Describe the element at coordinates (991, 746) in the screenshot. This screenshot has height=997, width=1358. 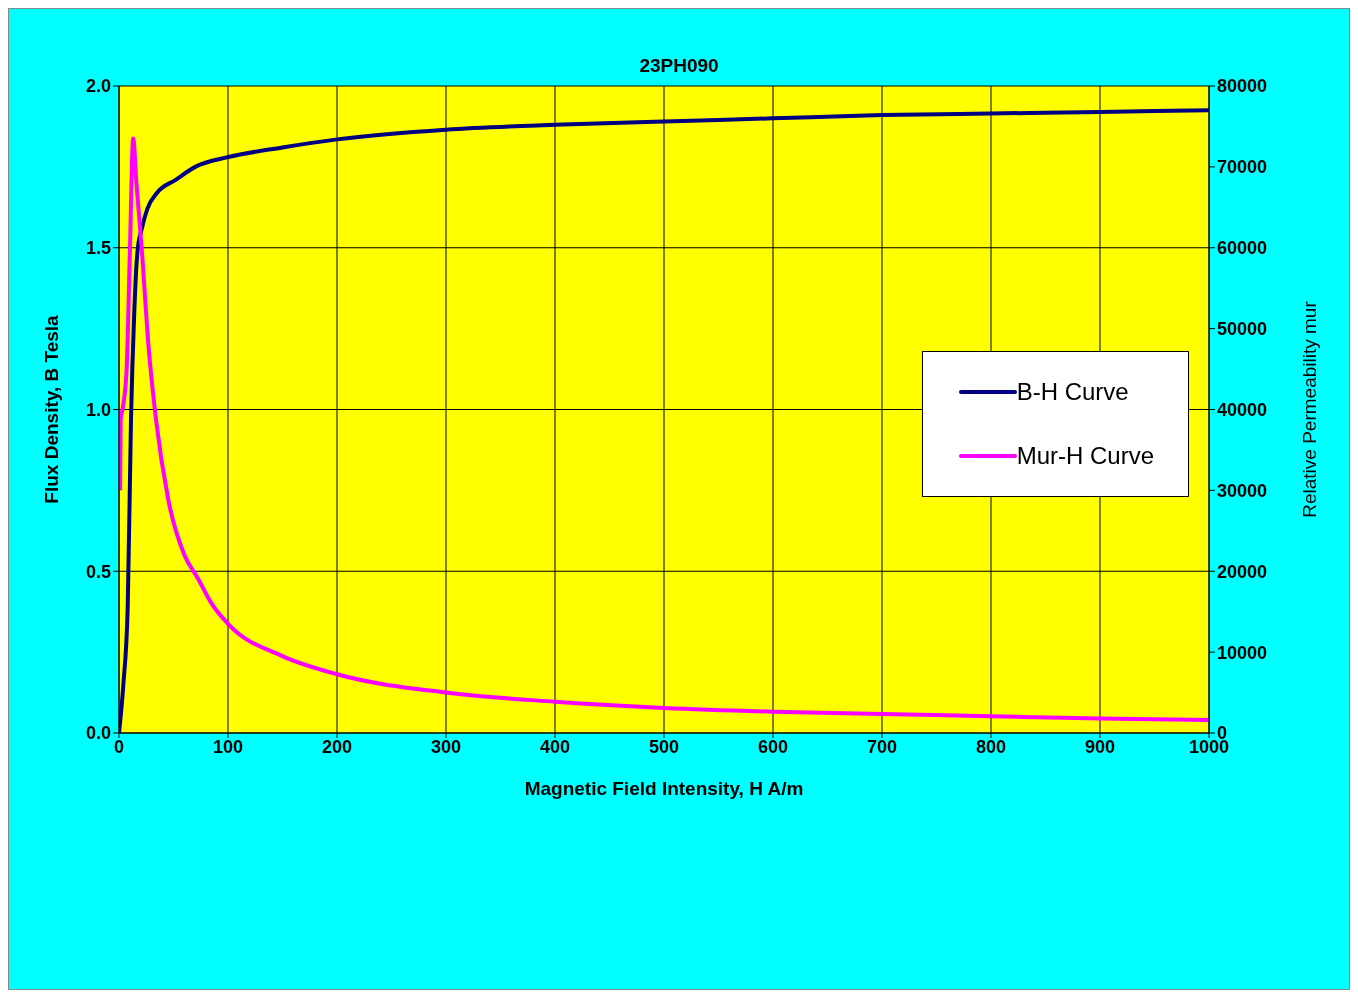
I see `x-tick-label: 800` at that location.